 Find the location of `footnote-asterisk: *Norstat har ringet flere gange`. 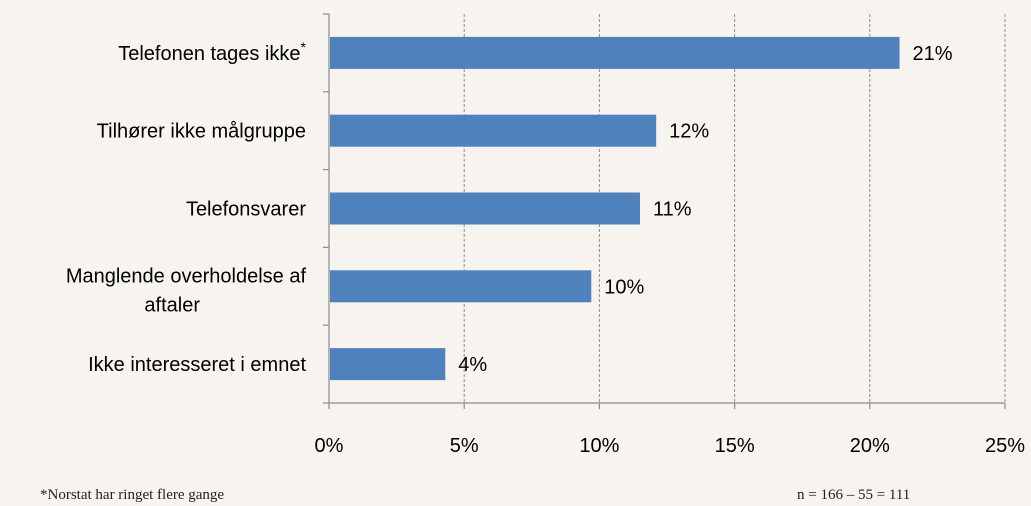

footnote-asterisk: *Norstat har ringet flere gange is located at coordinates (132, 495).